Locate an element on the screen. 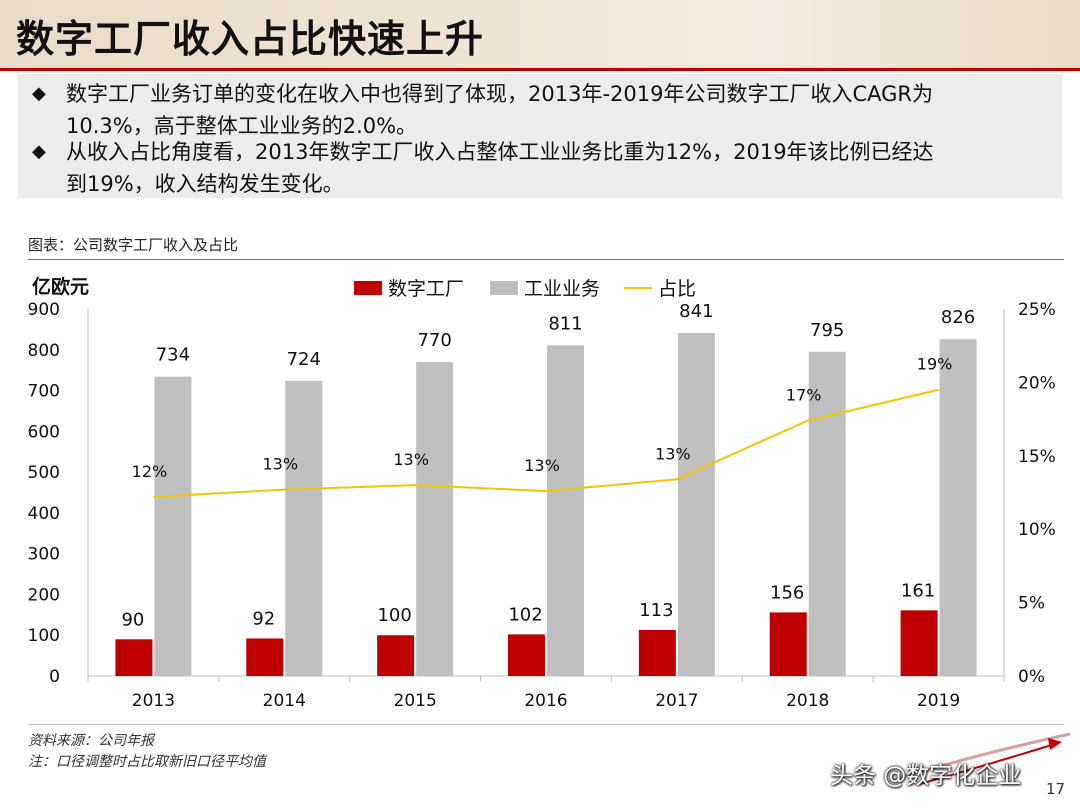  legend-swatch-industrial-business is located at coordinates (504, 288).